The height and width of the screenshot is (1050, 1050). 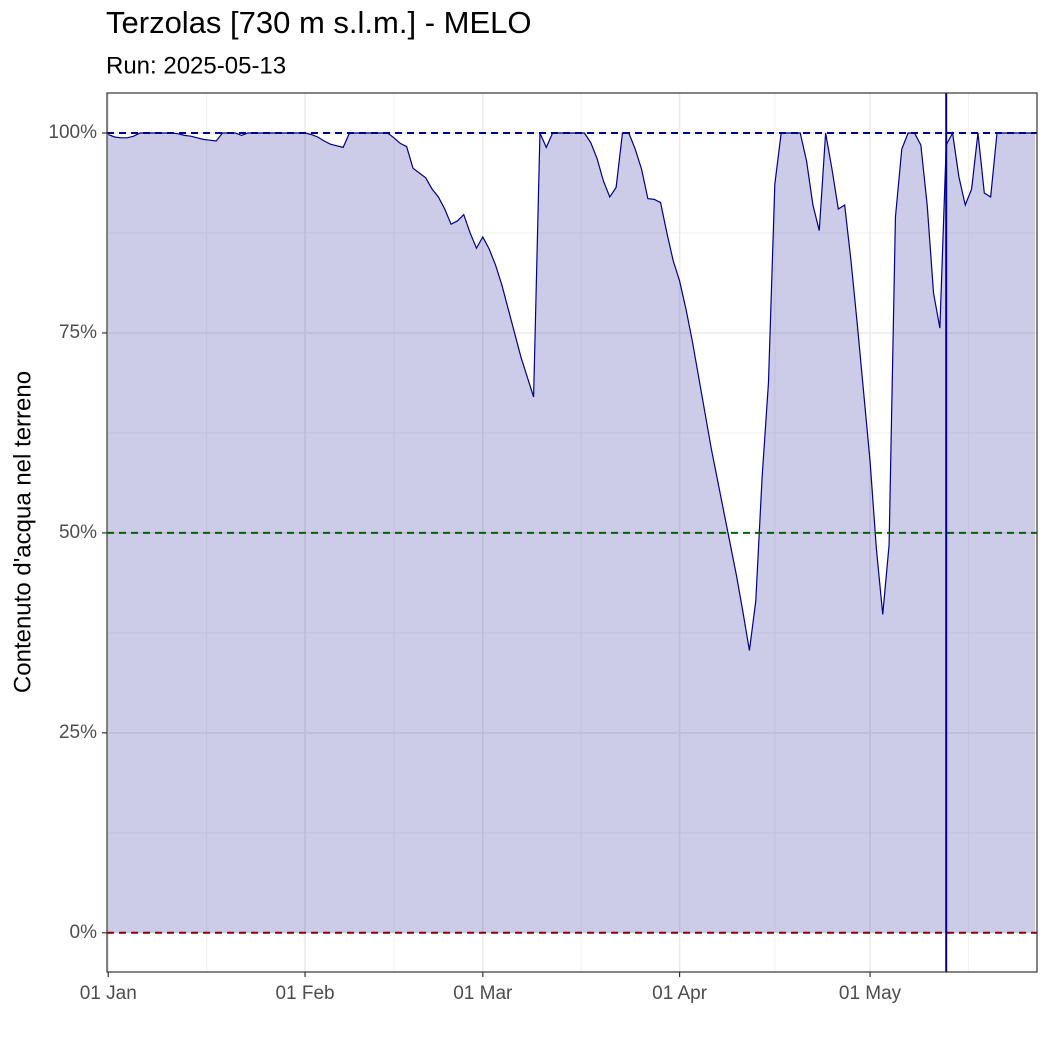 I want to click on x-tick-label: 01 Feb, so click(x=304, y=993).